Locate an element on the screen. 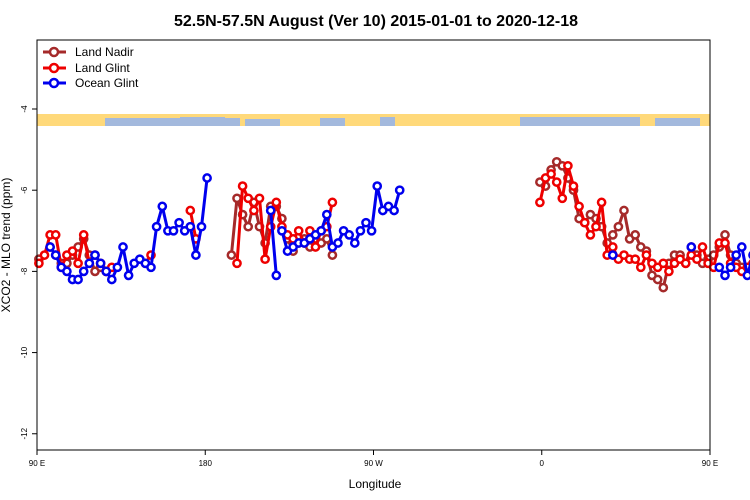 The image size is (750, 500). x-tick-label: 180 is located at coordinates (206, 463).